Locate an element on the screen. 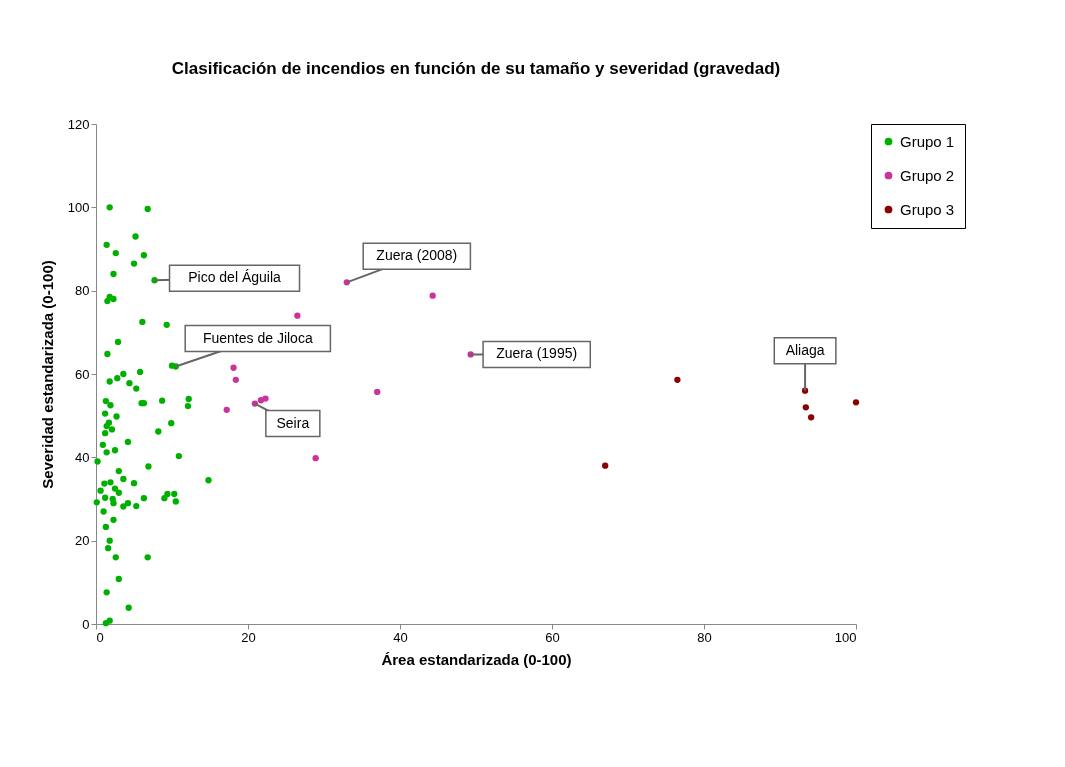 The width and height of the screenshot is (1065, 767). y-tick-label: 100 is located at coordinates (78, 207).